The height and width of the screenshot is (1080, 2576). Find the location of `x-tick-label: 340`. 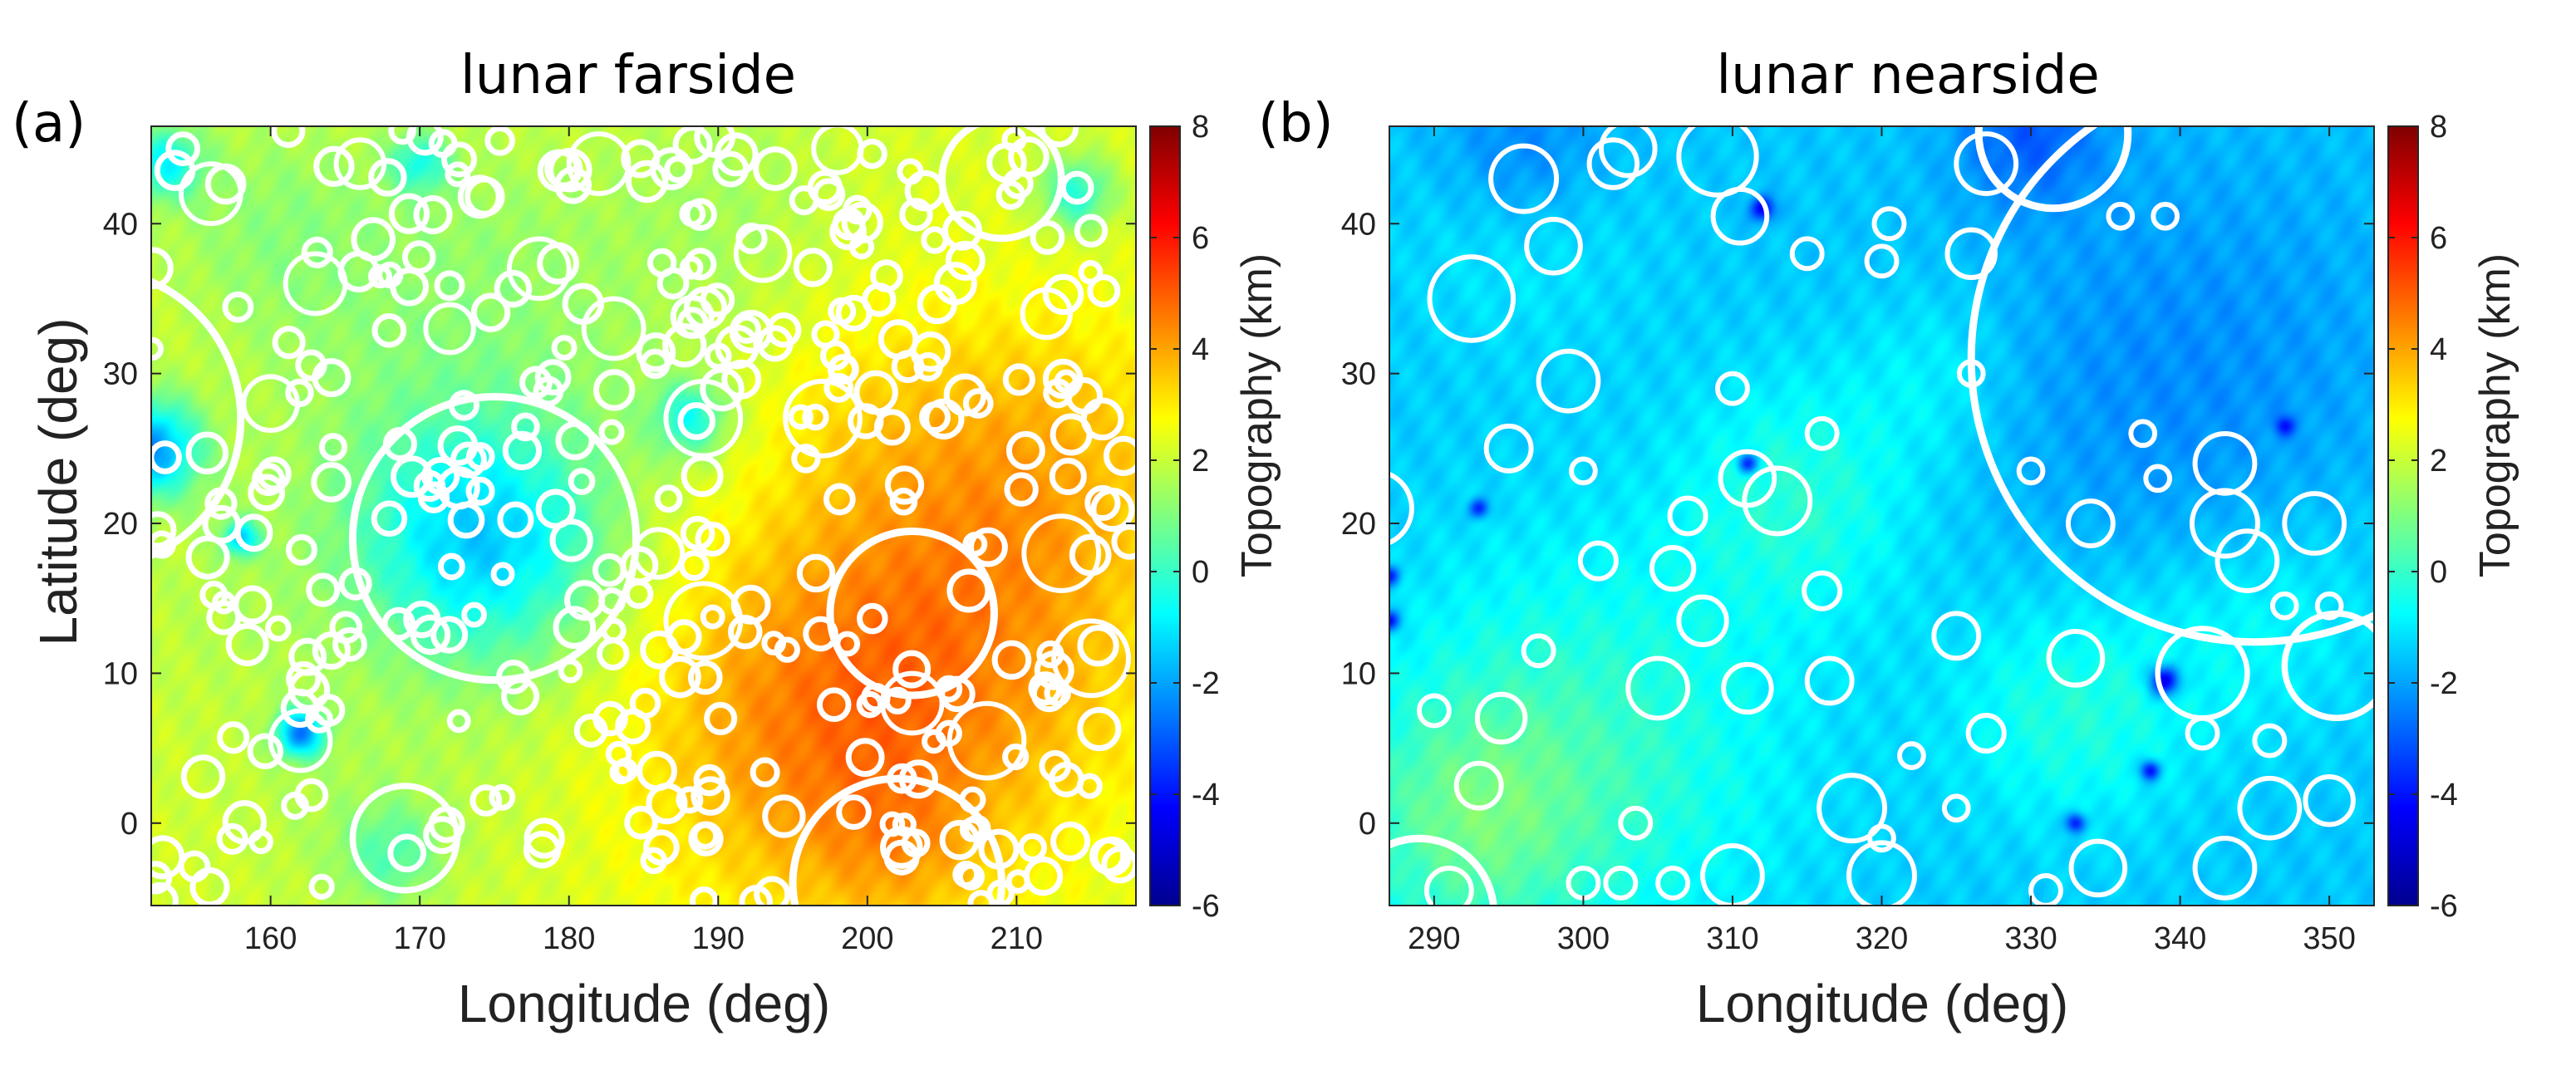

x-tick-label: 340 is located at coordinates (2180, 938).